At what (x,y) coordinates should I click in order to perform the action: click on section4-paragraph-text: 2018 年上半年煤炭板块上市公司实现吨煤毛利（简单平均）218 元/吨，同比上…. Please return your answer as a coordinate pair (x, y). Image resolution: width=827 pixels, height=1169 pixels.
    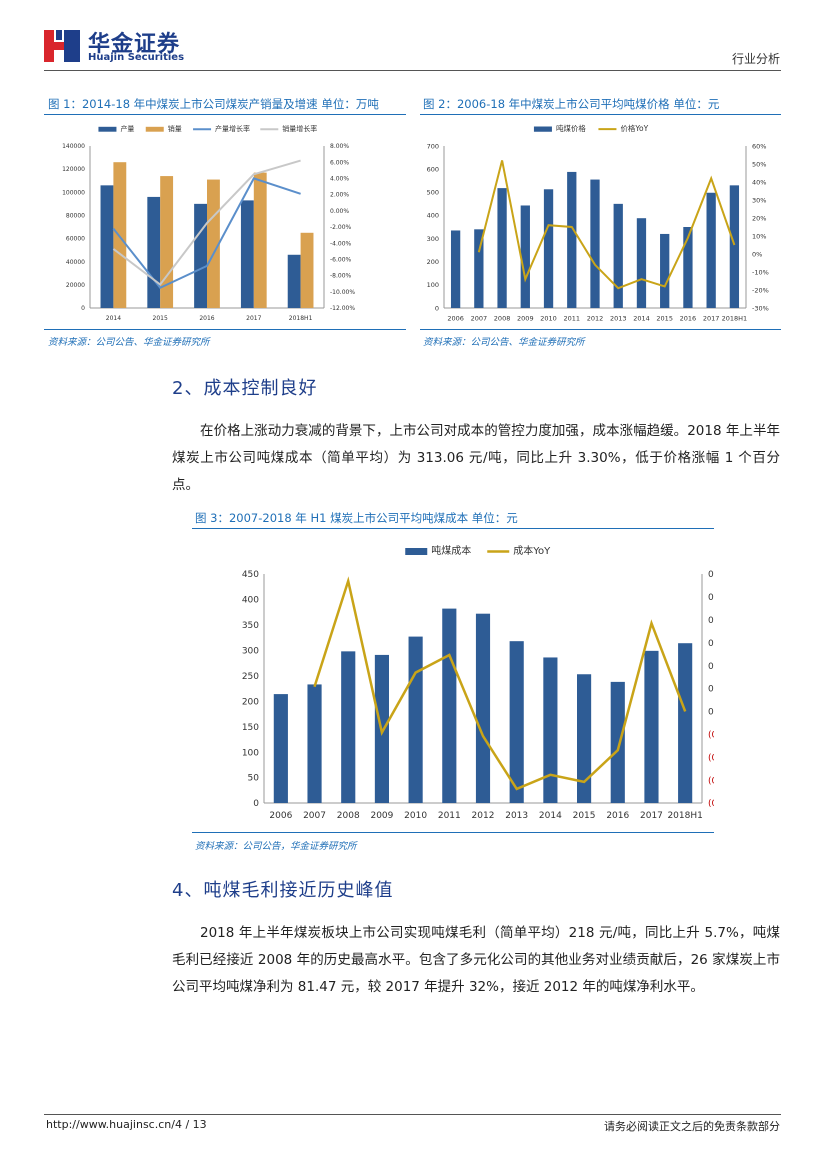
    Looking at the image, I should click on (476, 960).